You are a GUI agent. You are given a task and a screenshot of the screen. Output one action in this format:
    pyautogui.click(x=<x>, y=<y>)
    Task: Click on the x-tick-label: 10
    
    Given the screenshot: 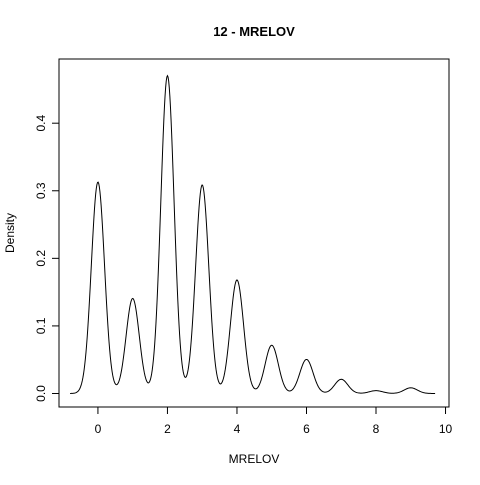 What is the action you would take?
    pyautogui.click(x=446, y=429)
    